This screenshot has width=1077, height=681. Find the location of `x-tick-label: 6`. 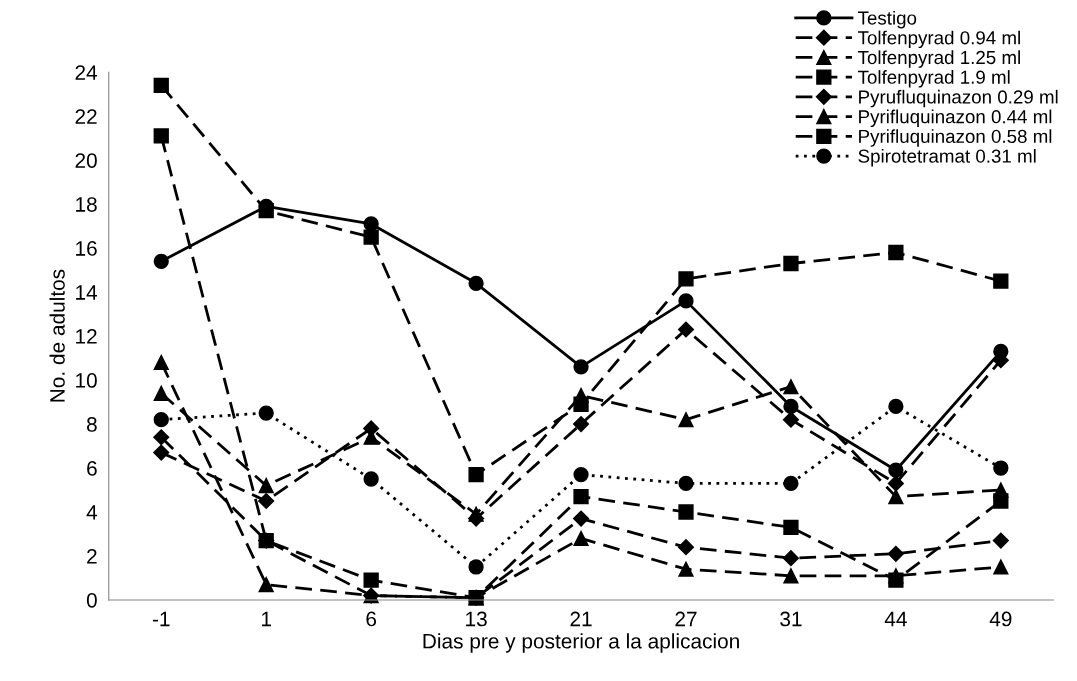

x-tick-label: 6 is located at coordinates (371, 619).